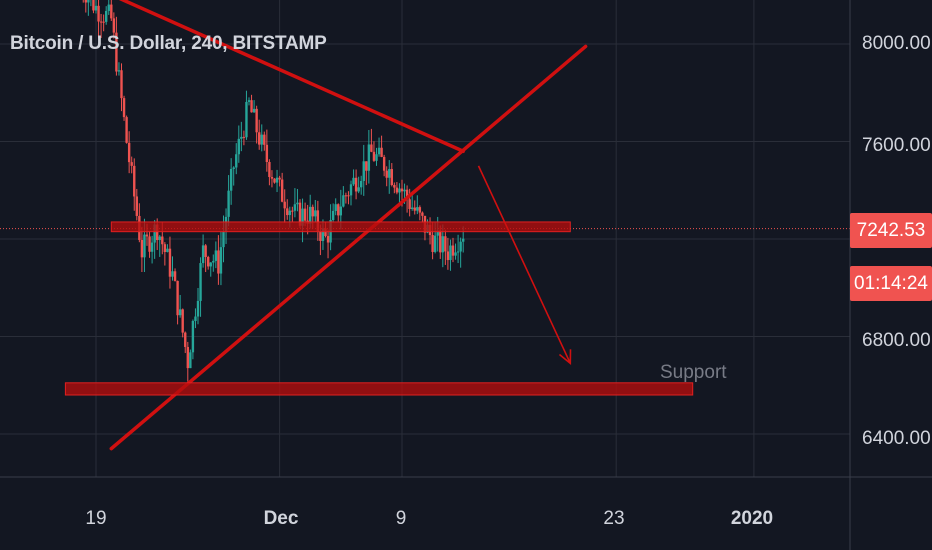 This screenshot has width=932, height=550. What do you see at coordinates (896, 340) in the screenshot?
I see `y-tick-6800: 6800.00` at bounding box center [896, 340].